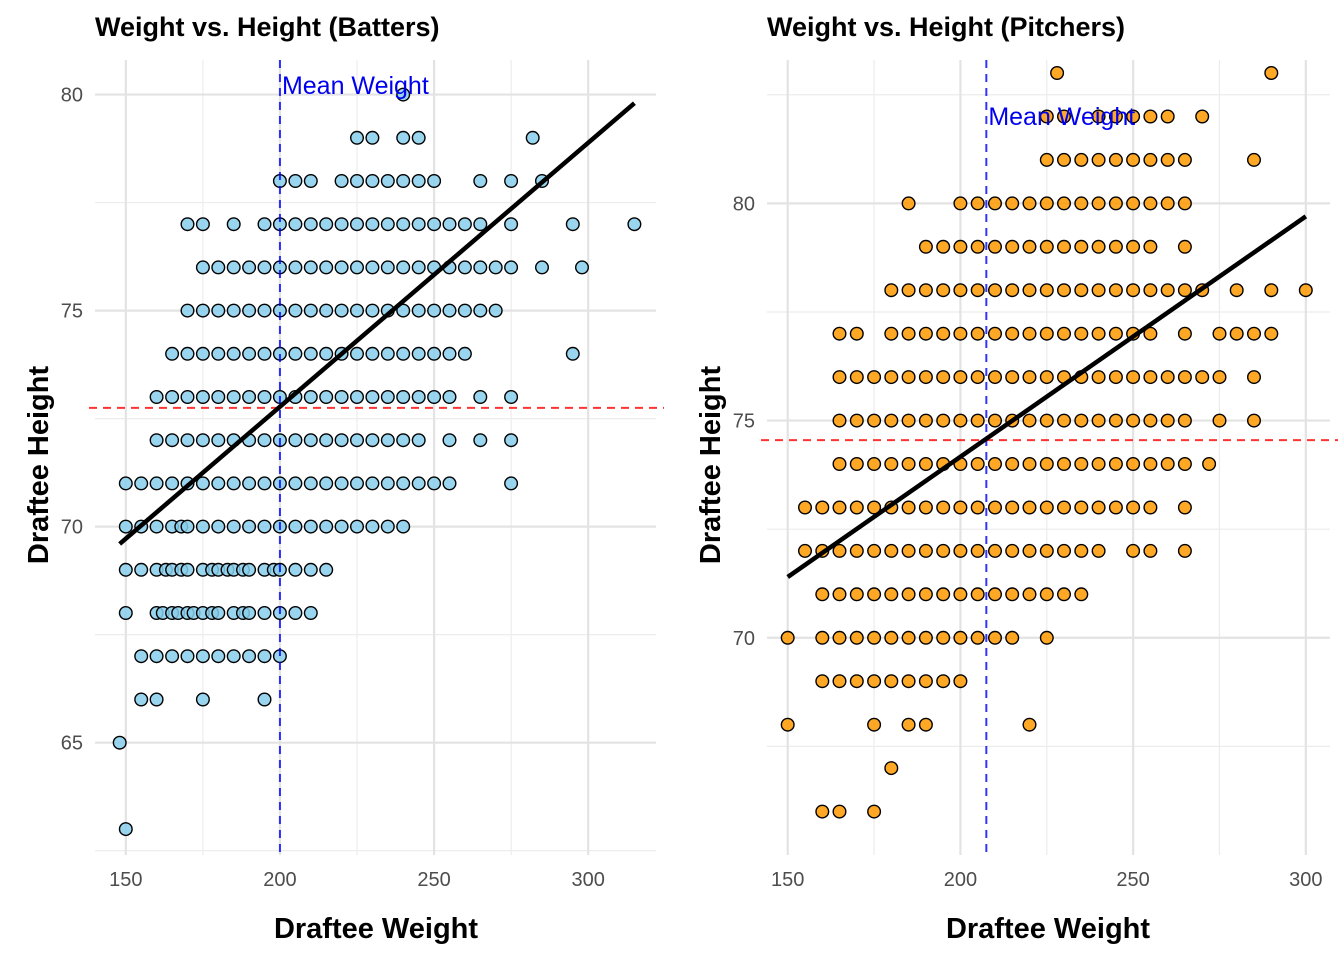 The image size is (1344, 965). What do you see at coordinates (744, 639) in the screenshot?
I see `pitchers-y-tick-label: 70` at bounding box center [744, 639].